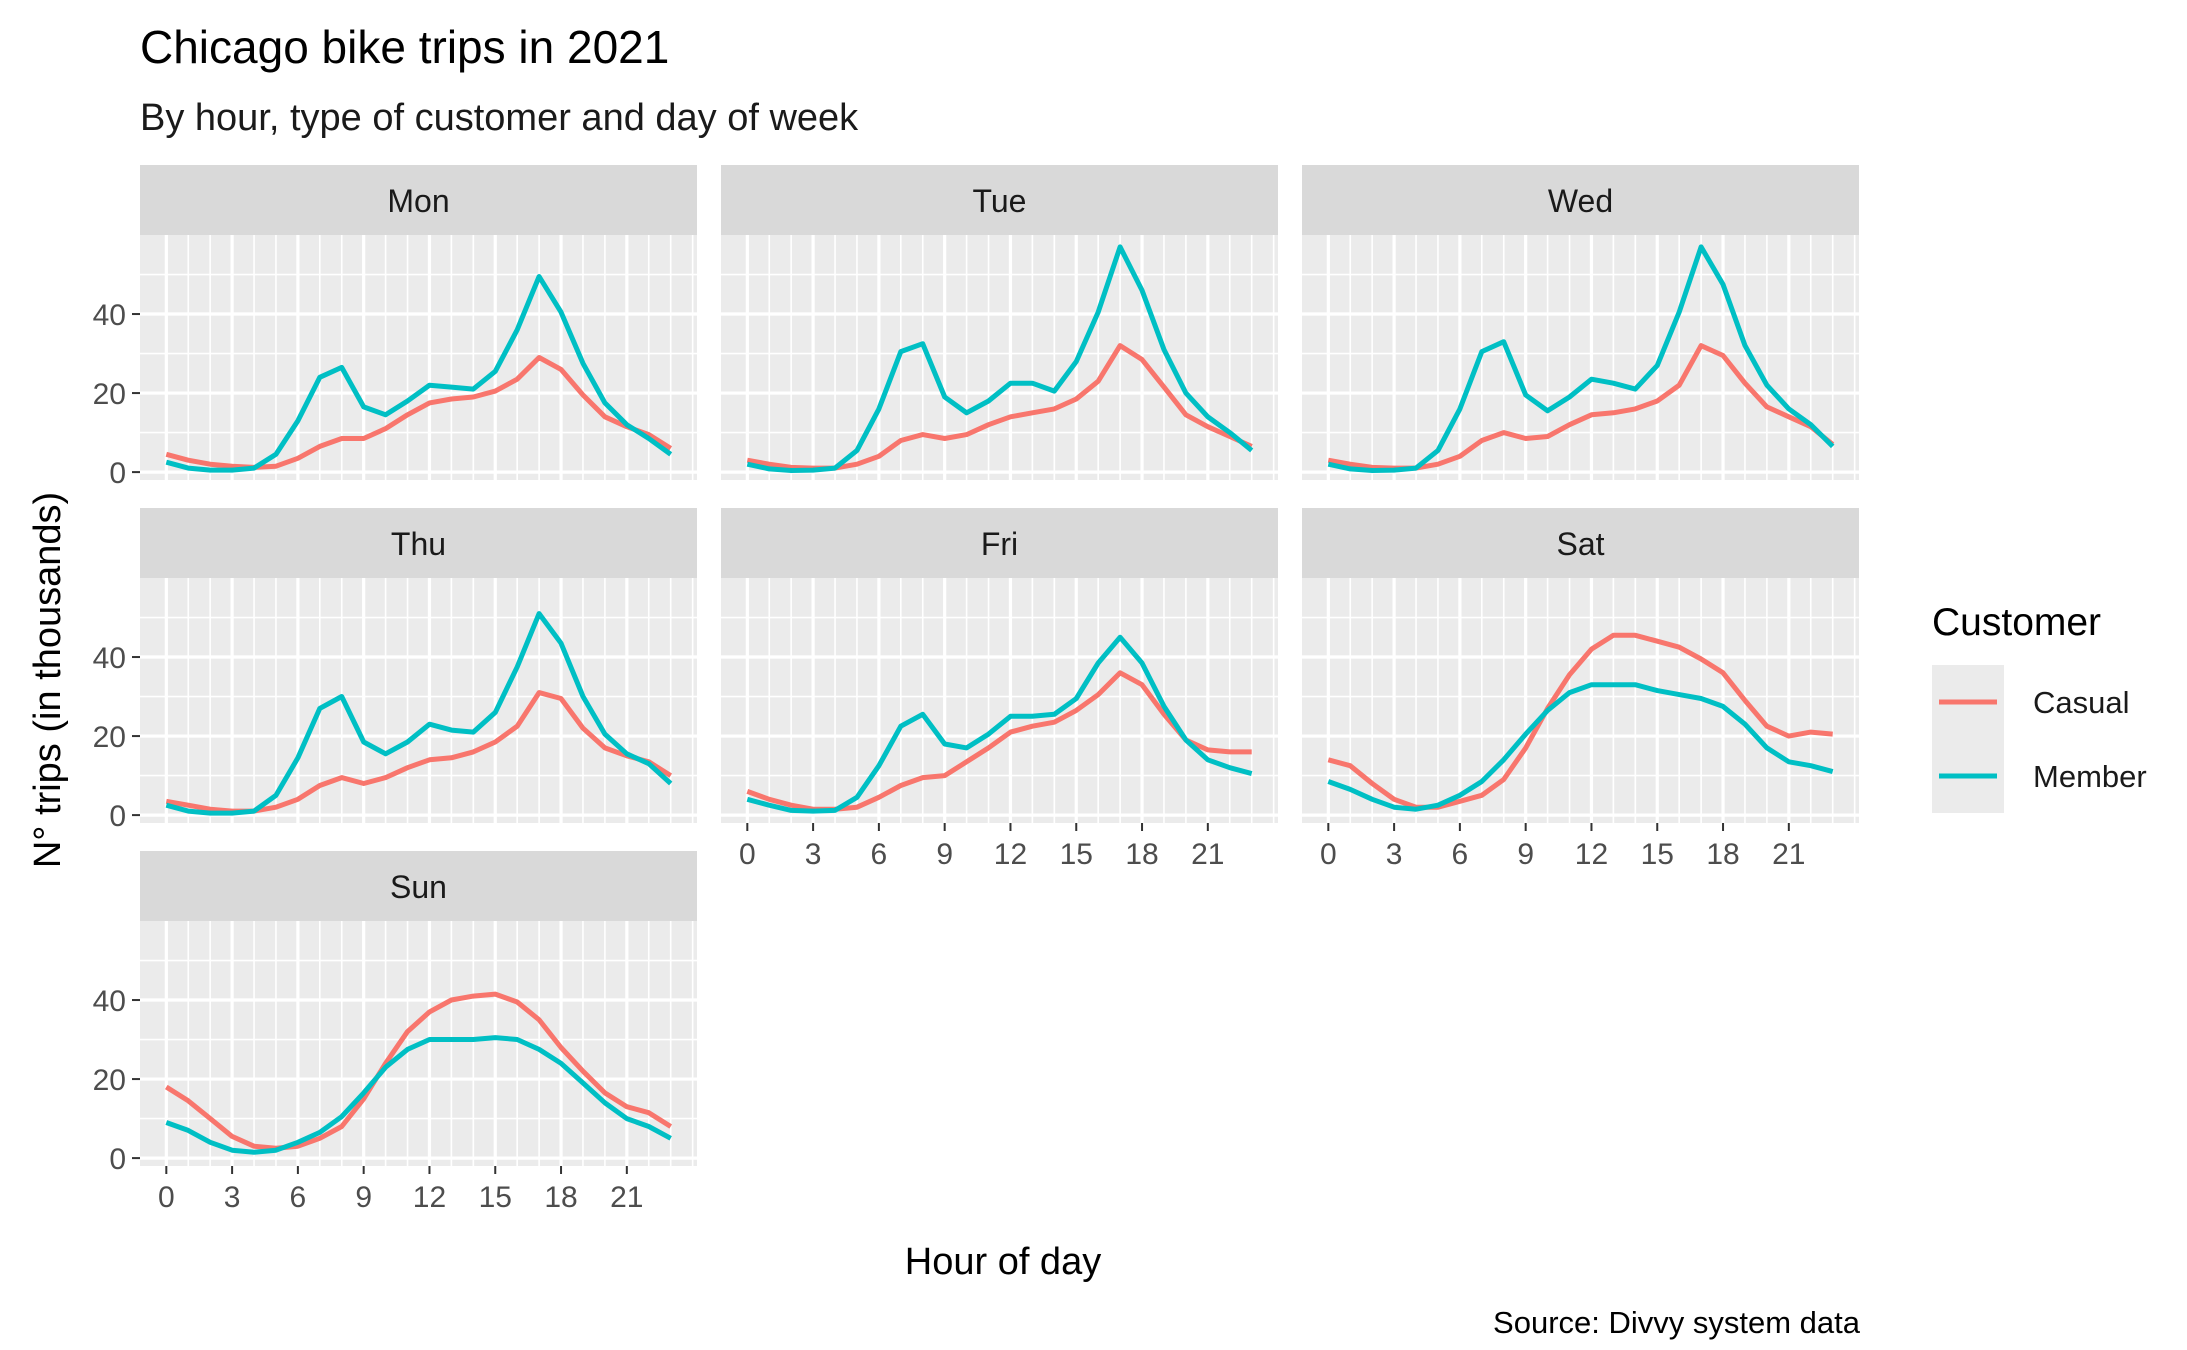 Image resolution: width=2187 pixels, height=1350 pixels. I want to click on y-axis-title: N° trips (in thousands), so click(48, 680).